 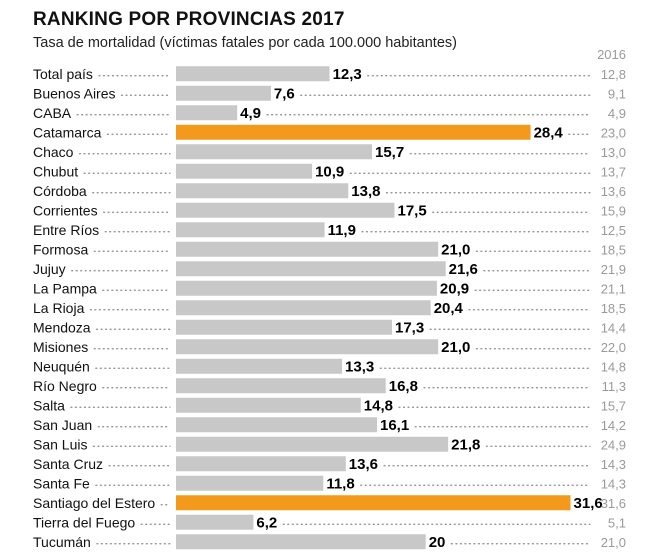 I want to click on prev-year-value: 14,4, so click(x=613, y=327).